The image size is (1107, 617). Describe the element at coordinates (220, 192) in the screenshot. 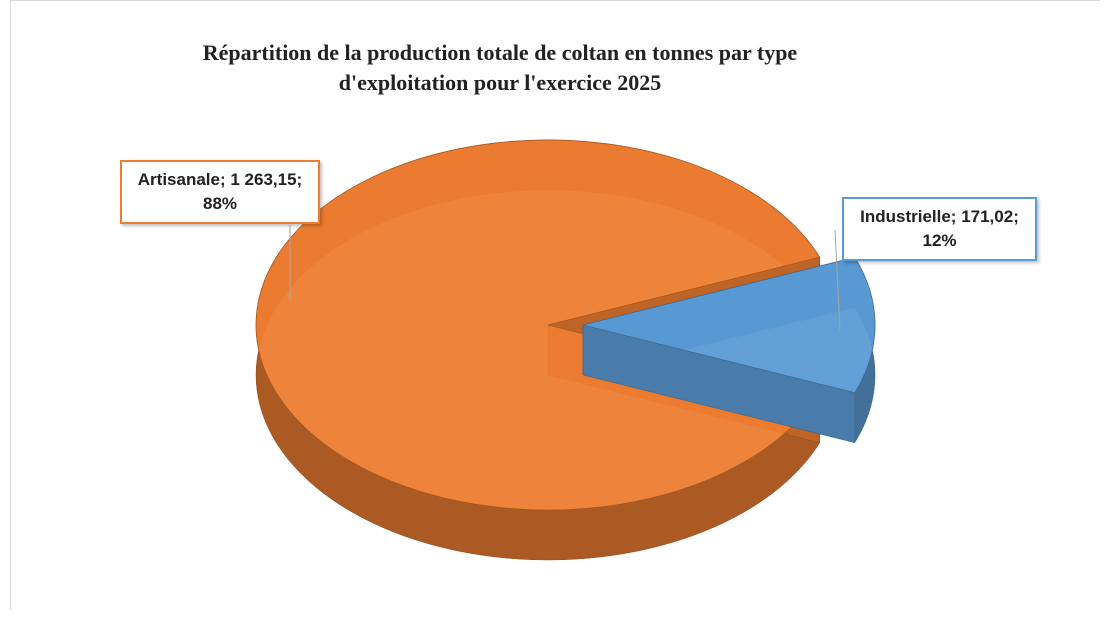

I see `data-label: Artisanale; 1 263,15; 88%` at that location.